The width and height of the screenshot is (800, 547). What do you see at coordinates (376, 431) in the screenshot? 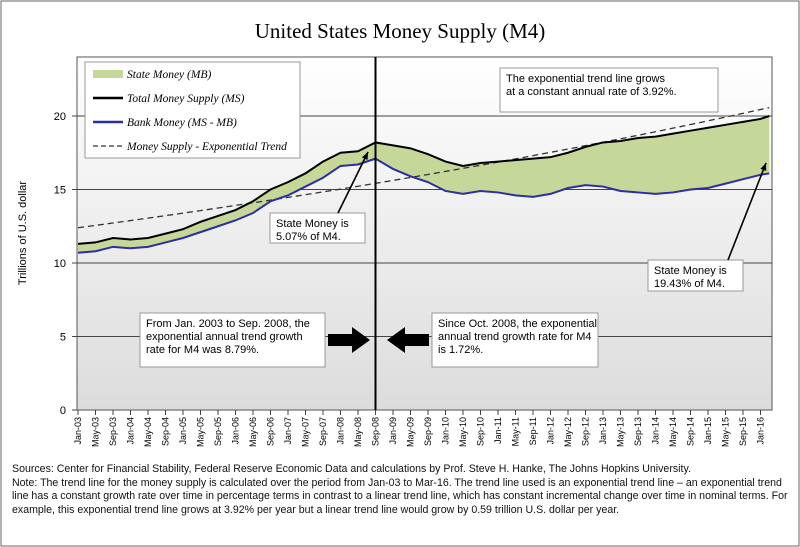
I see `x-tick-label: Sep-08` at bounding box center [376, 431].